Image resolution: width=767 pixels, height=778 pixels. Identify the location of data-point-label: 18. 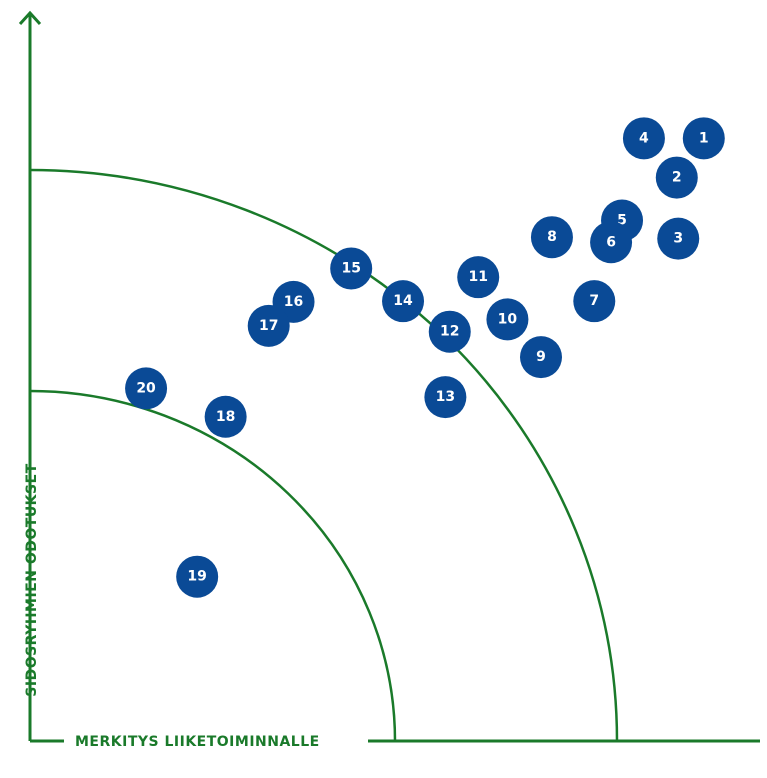
(225, 417).